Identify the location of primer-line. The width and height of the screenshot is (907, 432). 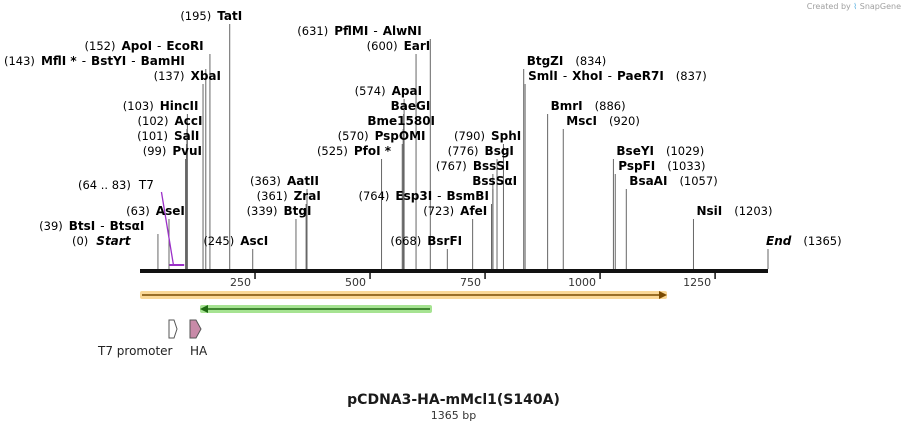
(167, 228).